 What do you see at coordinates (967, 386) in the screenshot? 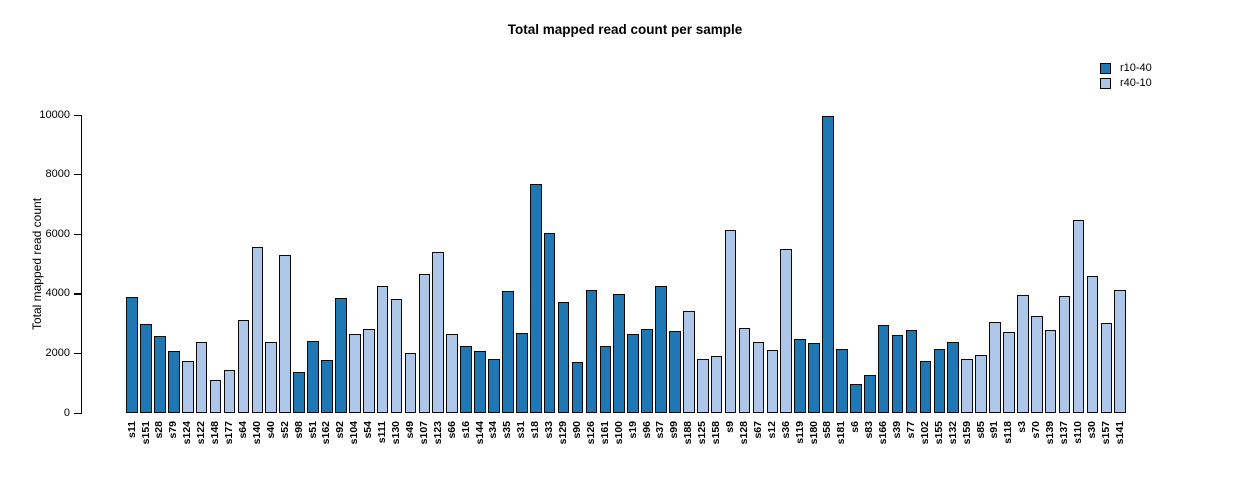
I see `bar-s159` at bounding box center [967, 386].